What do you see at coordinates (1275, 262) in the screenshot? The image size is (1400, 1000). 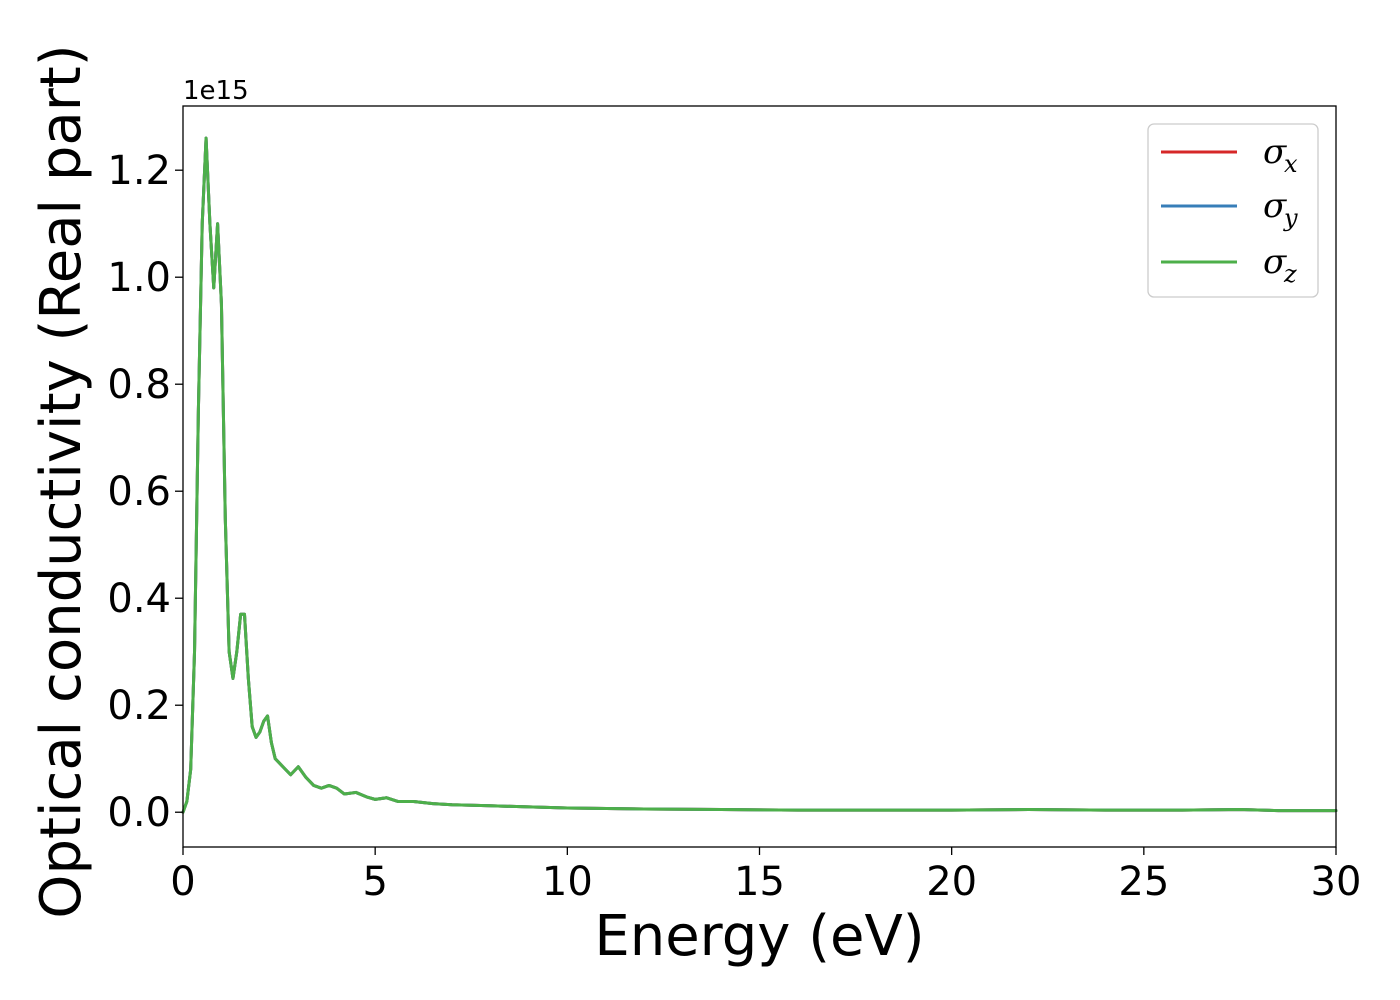 I see `legend-label-z: σ` at bounding box center [1275, 262].